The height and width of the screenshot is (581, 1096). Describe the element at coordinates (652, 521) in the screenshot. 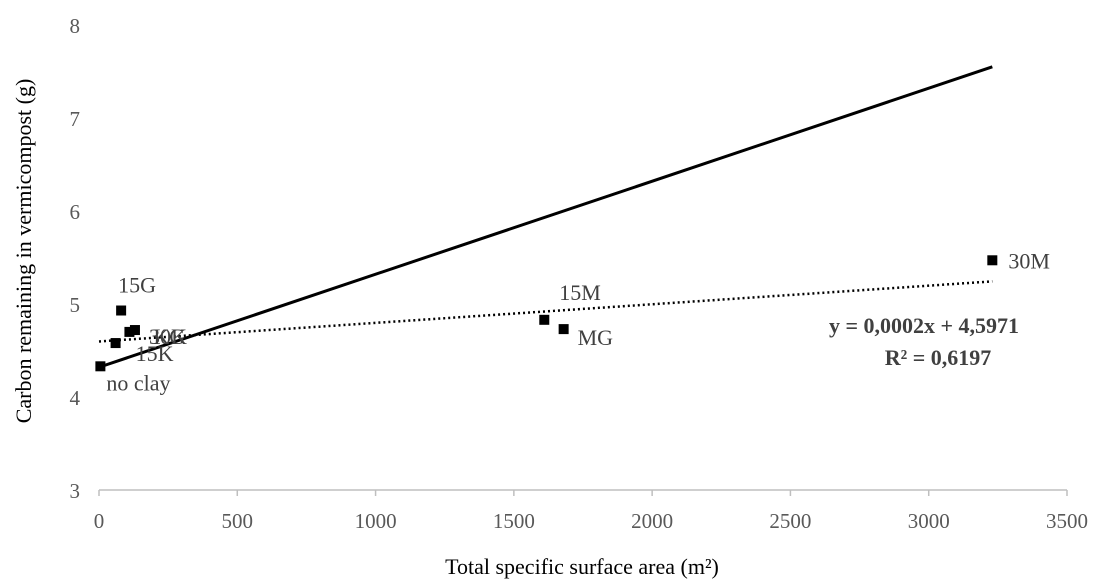

I see `x-tick-label: 2000` at that location.